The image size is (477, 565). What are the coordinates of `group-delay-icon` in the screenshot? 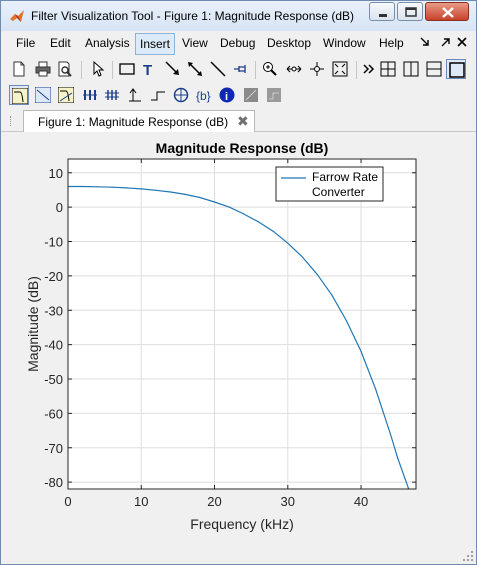 It's located at (90, 95).